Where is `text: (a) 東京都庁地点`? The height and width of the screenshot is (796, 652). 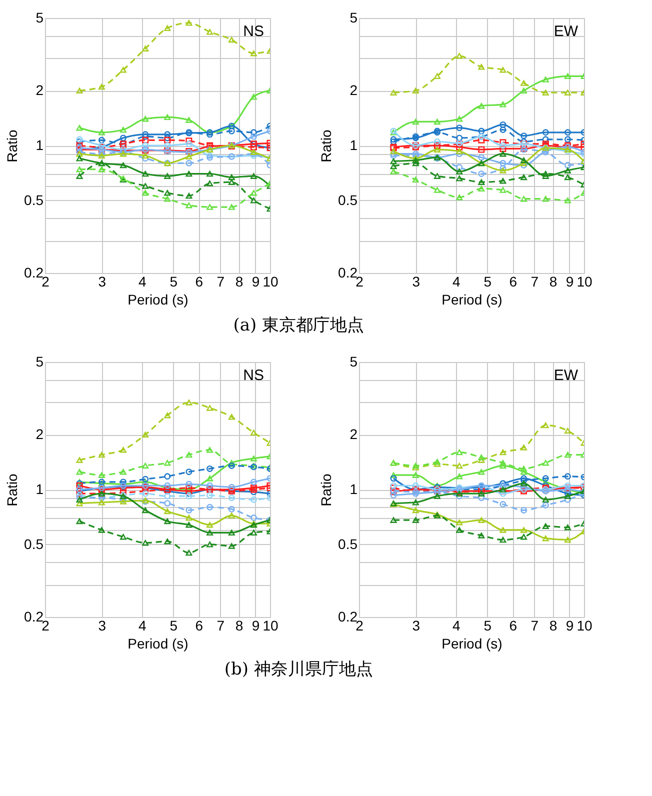
text: (a) 東京都庁地点 is located at coordinates (298, 326).